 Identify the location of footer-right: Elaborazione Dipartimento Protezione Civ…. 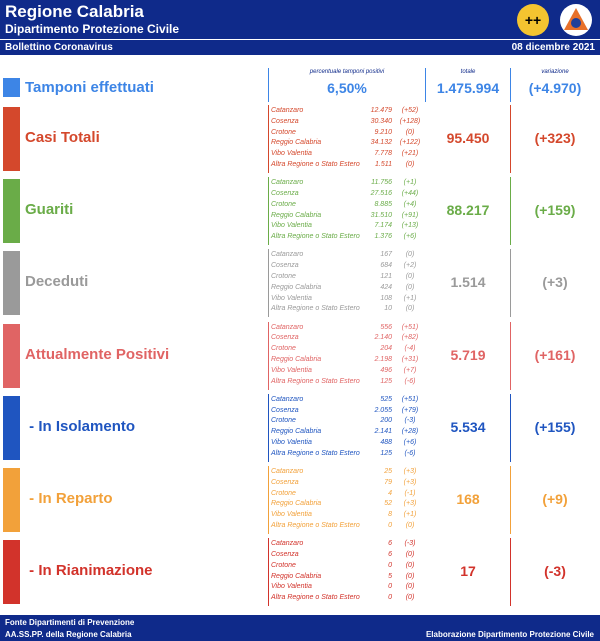
(509, 634).